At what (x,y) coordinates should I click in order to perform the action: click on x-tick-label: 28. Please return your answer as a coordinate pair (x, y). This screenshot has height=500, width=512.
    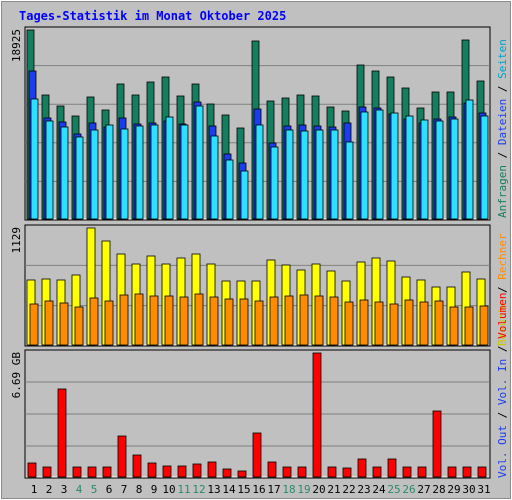
    Looking at the image, I should click on (438, 489).